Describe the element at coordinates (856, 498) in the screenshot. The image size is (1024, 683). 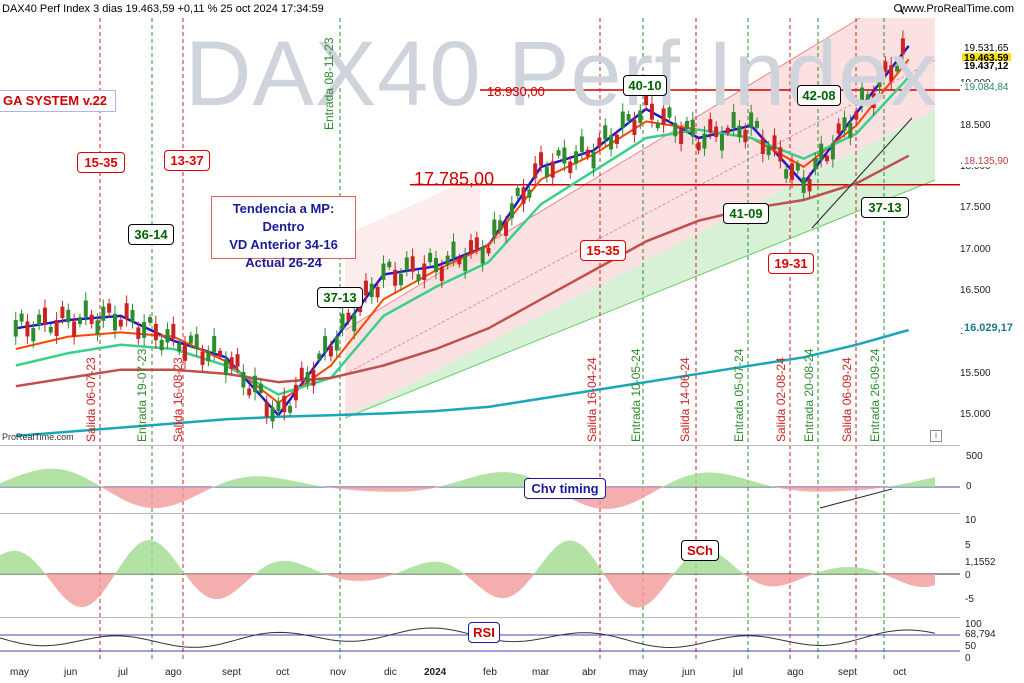
I see `chv-trend-line` at that location.